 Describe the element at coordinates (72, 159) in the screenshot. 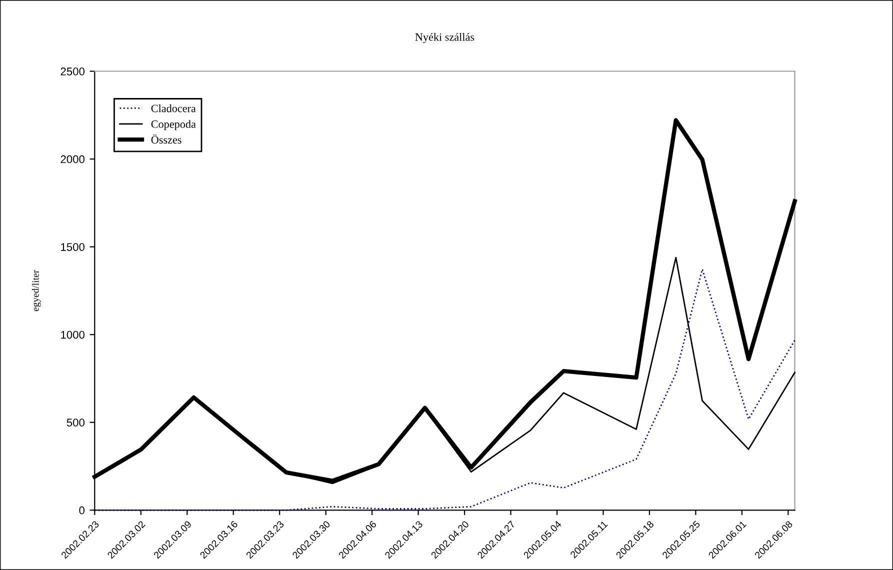

I see `y-tick-label: 2000` at that location.